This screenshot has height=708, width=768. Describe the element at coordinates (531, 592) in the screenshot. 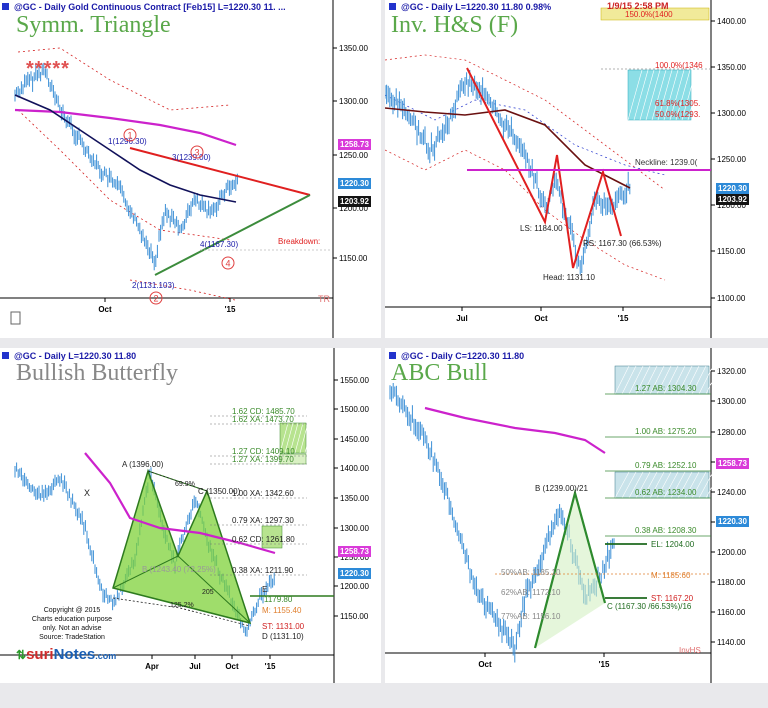

I see `retrace-62-label: 62%AB: 1172.10` at that location.